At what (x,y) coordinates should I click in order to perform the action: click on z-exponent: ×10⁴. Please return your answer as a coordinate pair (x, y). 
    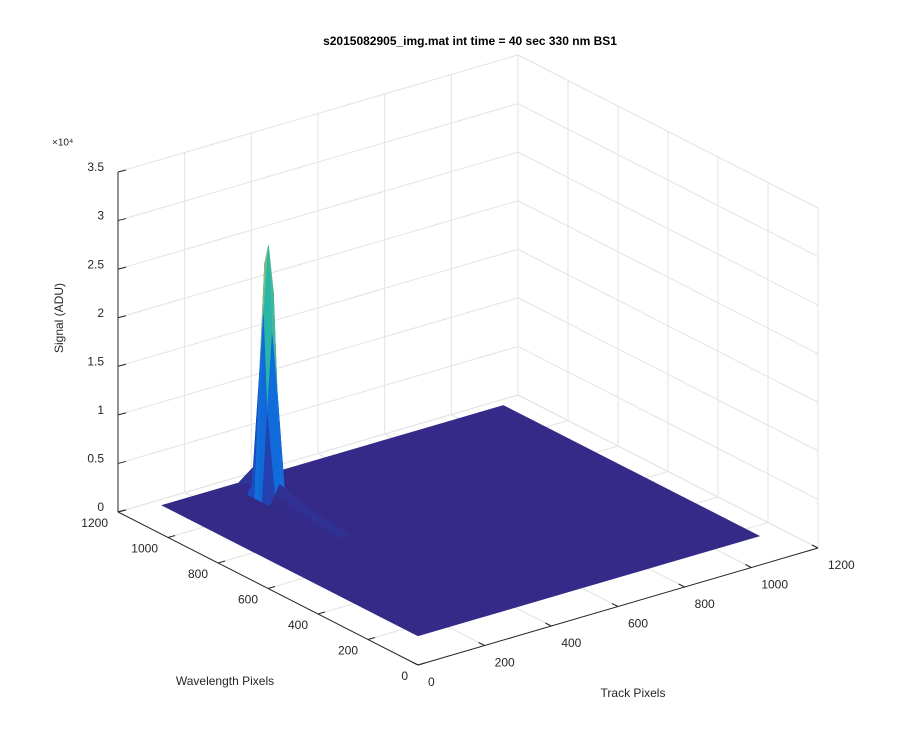
    Looking at the image, I should click on (62, 143).